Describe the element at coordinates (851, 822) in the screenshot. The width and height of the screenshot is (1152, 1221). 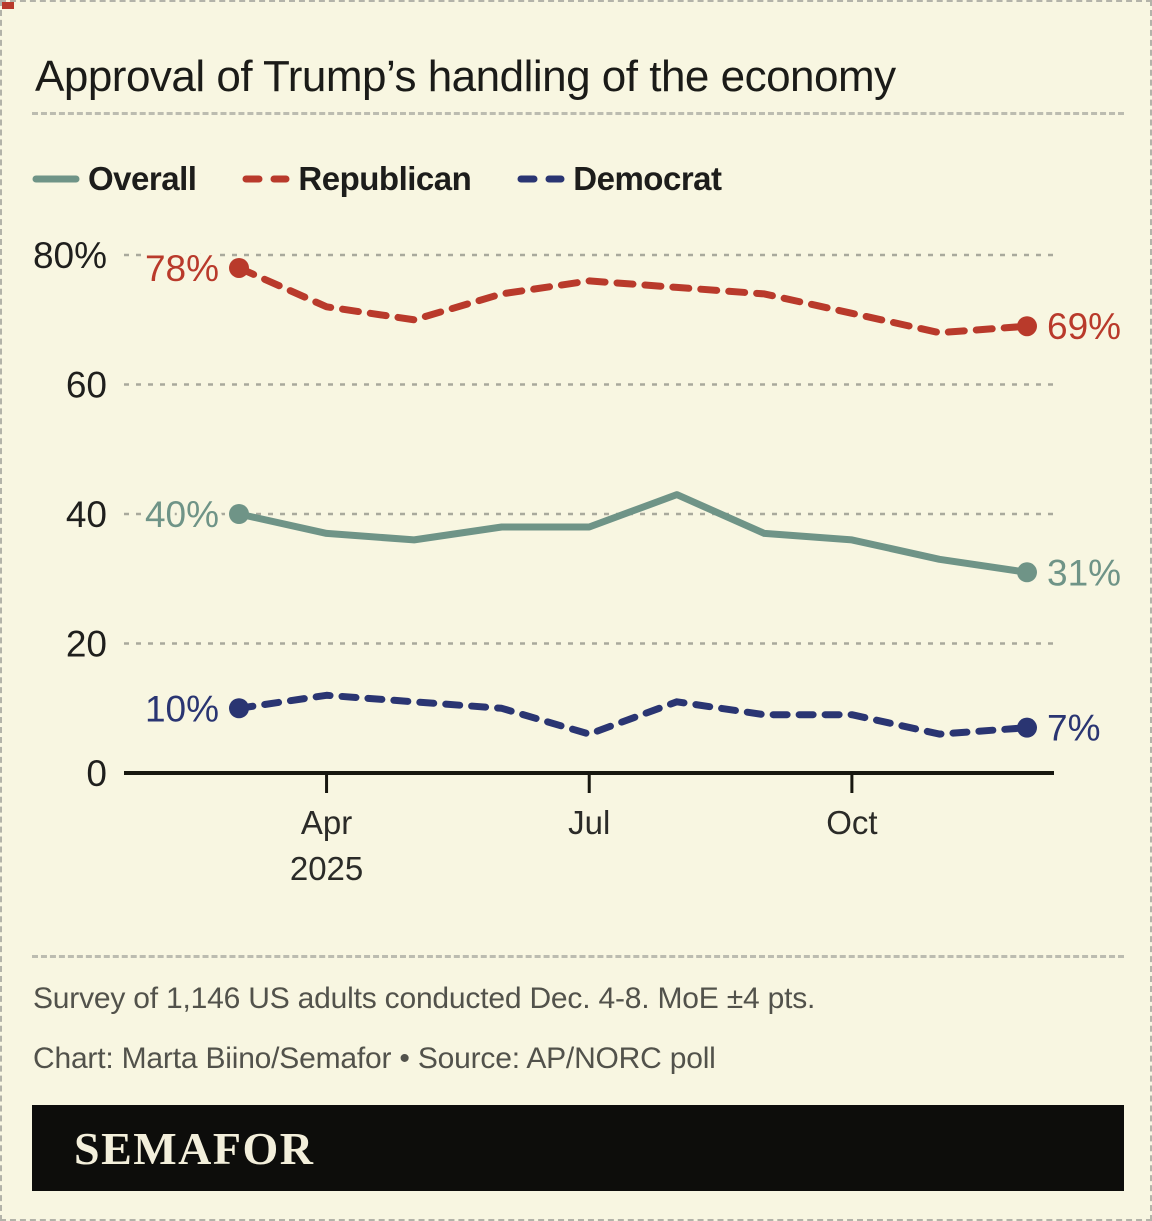
I see `x-tick-label-oct: Oct` at that location.